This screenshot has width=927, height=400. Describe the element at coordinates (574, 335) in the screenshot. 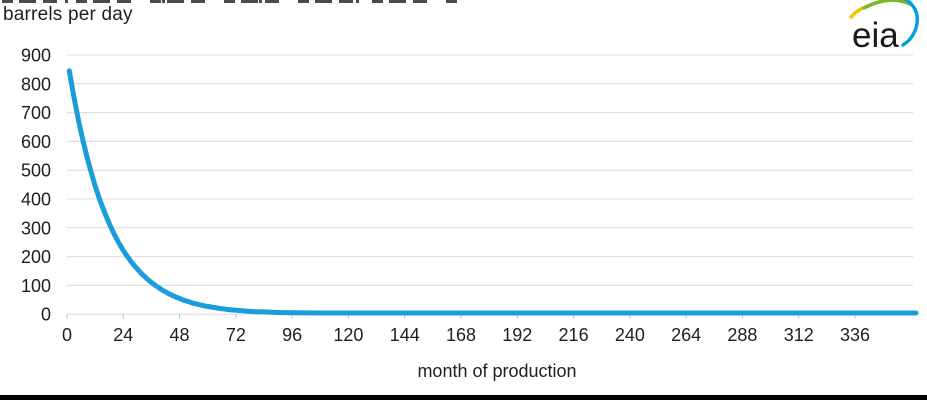

I see `x-tick-label: 216` at that location.